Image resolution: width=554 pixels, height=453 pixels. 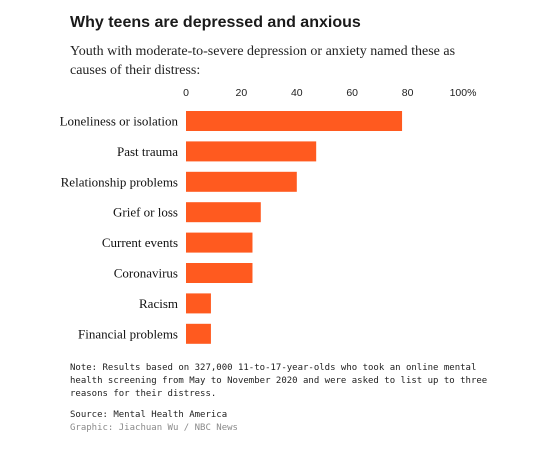 What do you see at coordinates (242, 93) in the screenshot?
I see `x-tick-label: 20` at bounding box center [242, 93].